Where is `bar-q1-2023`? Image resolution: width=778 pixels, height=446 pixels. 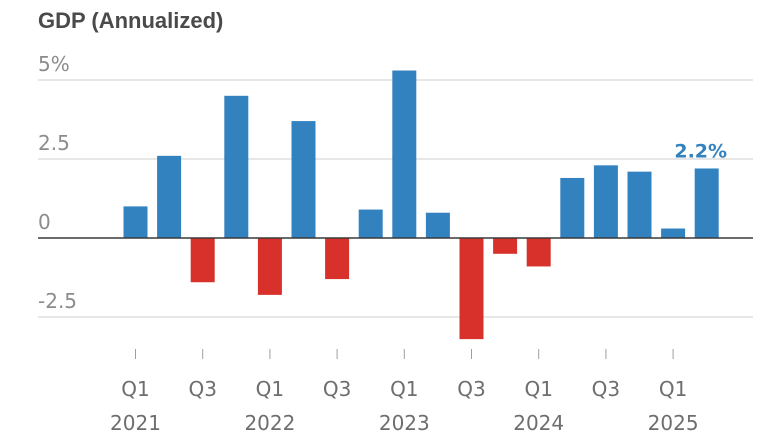 bar-q1-2023 is located at coordinates (404, 154).